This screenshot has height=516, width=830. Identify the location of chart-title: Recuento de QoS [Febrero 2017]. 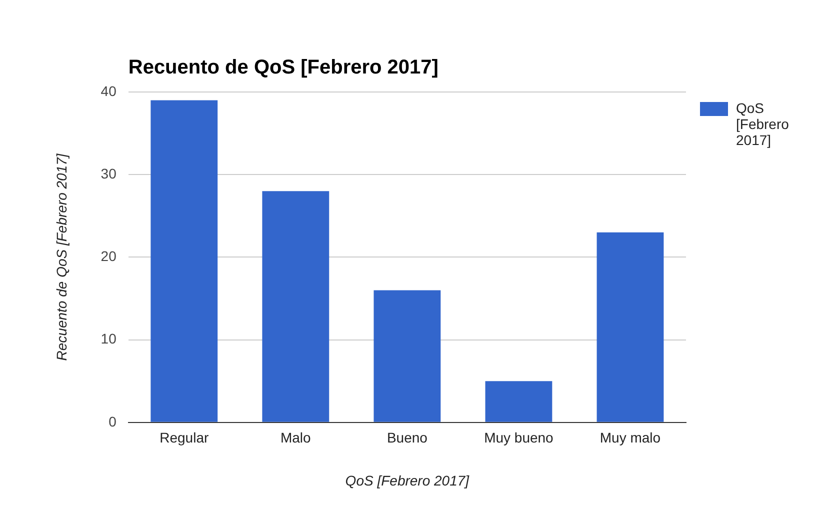
(283, 67).